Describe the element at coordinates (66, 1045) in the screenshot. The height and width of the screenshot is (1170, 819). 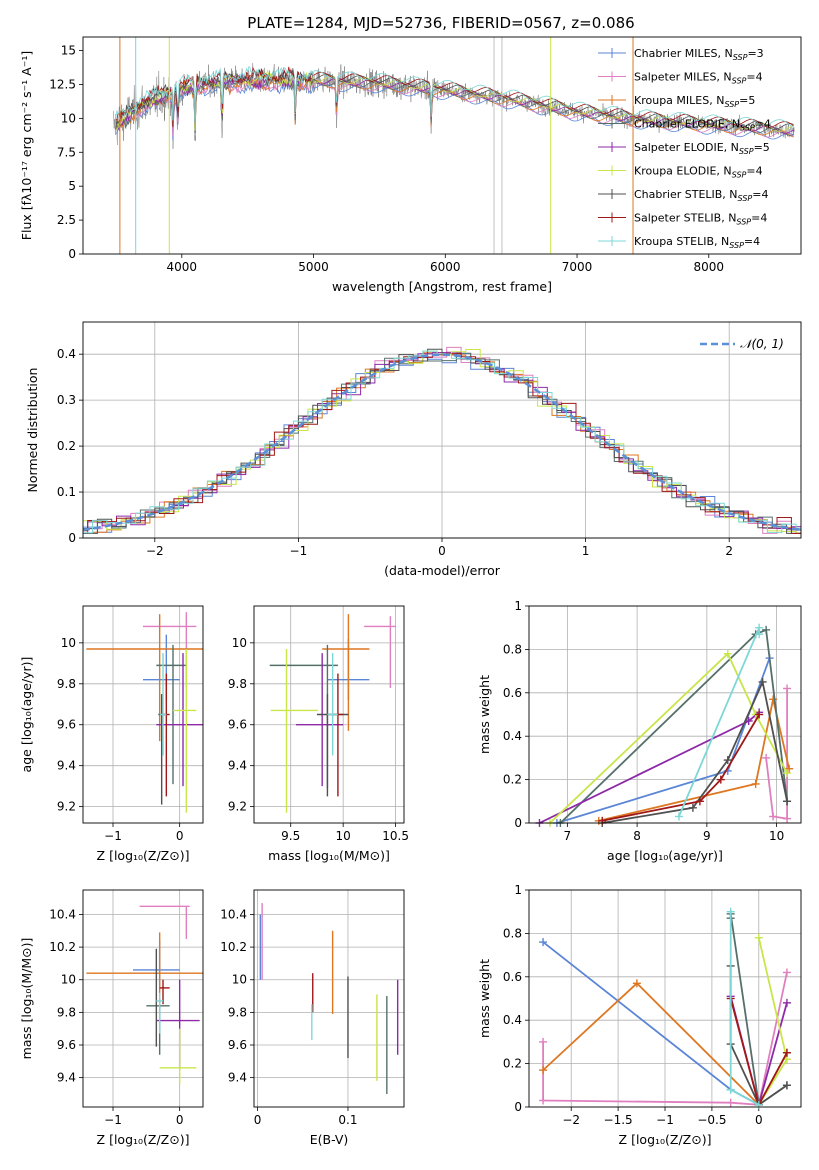
I see `mass_vs_Z-ytick-label: 9.6` at that location.